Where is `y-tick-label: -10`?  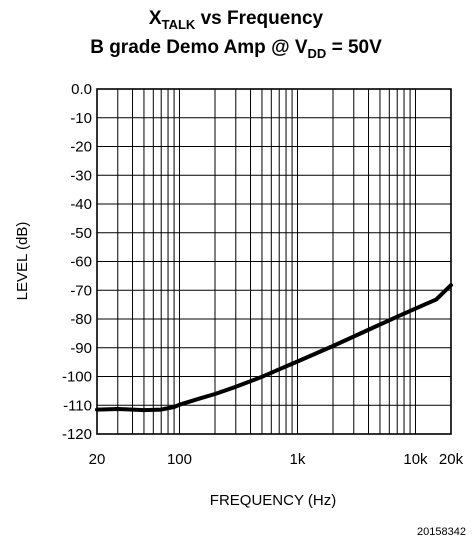
y-tick-label: -10 is located at coordinates (81, 118).